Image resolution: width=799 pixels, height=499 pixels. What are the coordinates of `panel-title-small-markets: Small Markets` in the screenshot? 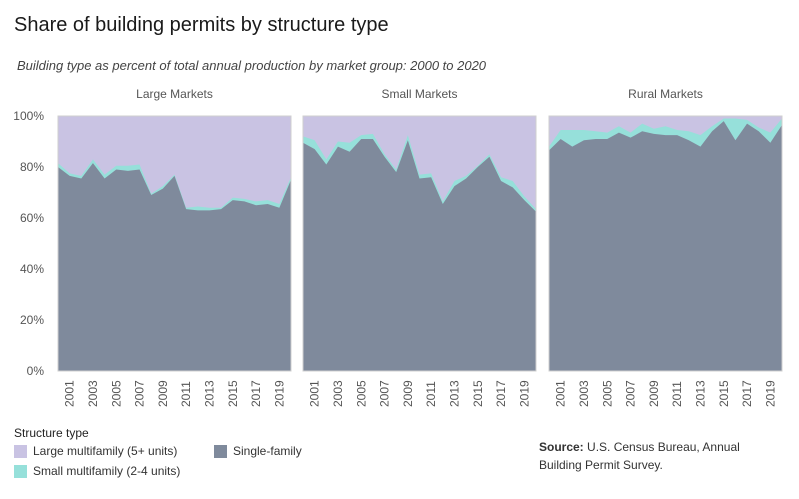 It's located at (419, 94).